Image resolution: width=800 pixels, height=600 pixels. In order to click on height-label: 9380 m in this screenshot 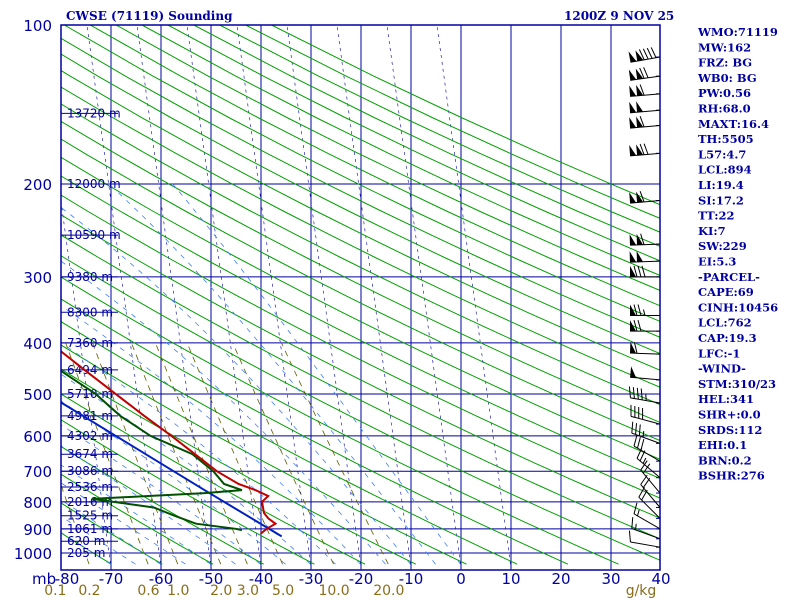, I will do `click(90, 277)`.